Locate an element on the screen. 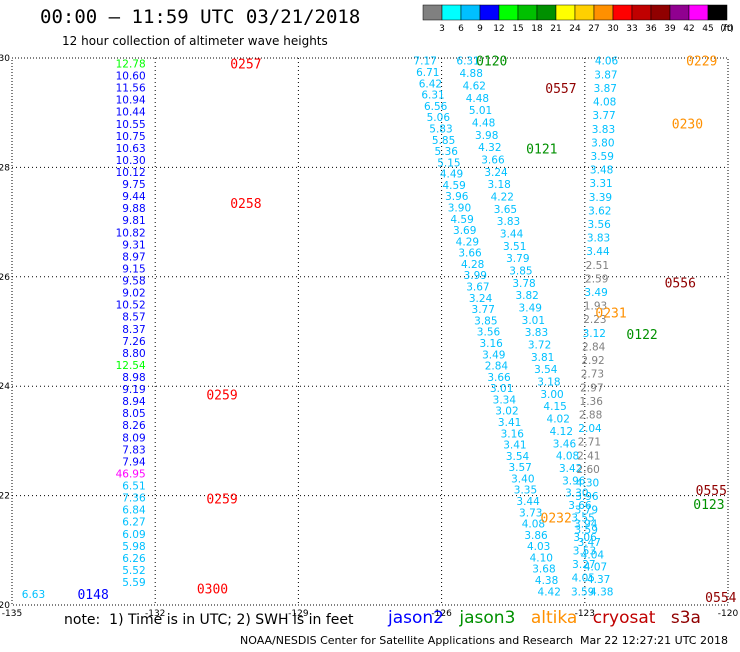  x-tick-label: -126 is located at coordinates (441, 614).